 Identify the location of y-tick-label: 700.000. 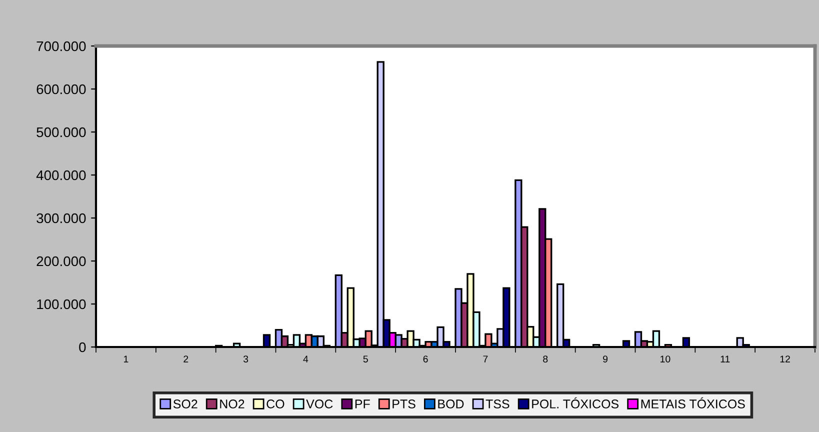
(61, 46).